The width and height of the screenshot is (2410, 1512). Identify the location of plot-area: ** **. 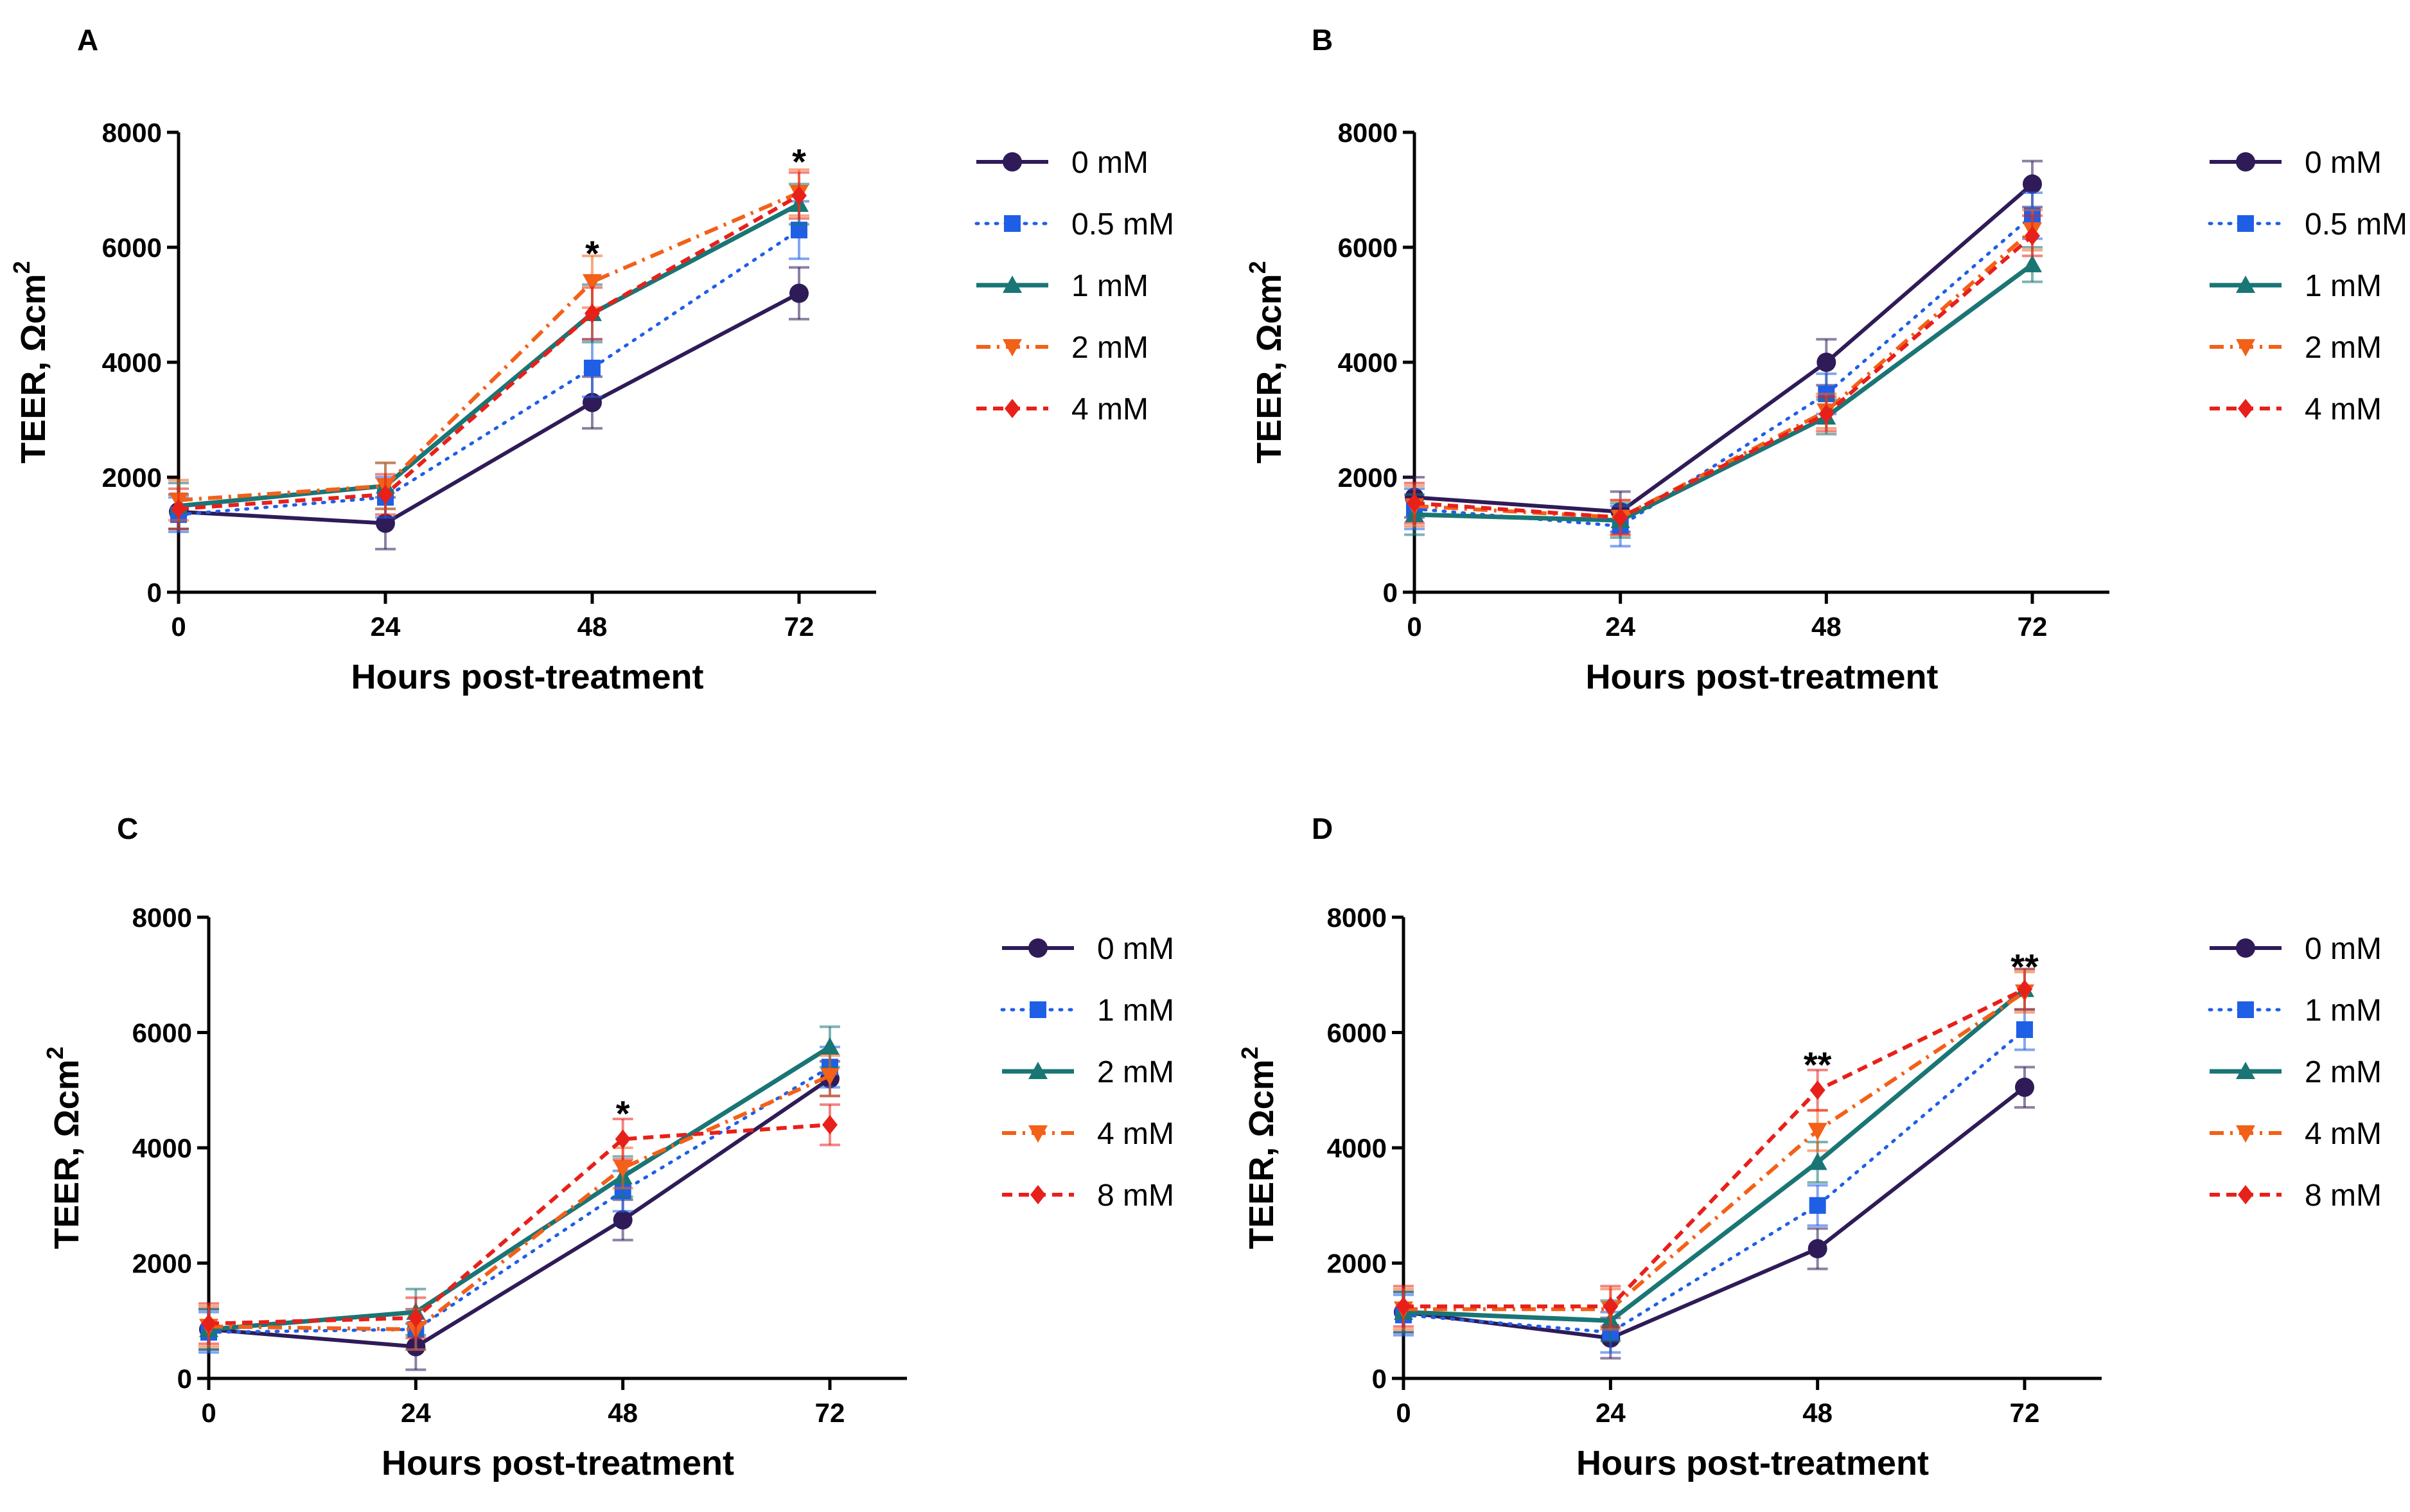
(1716, 1153).